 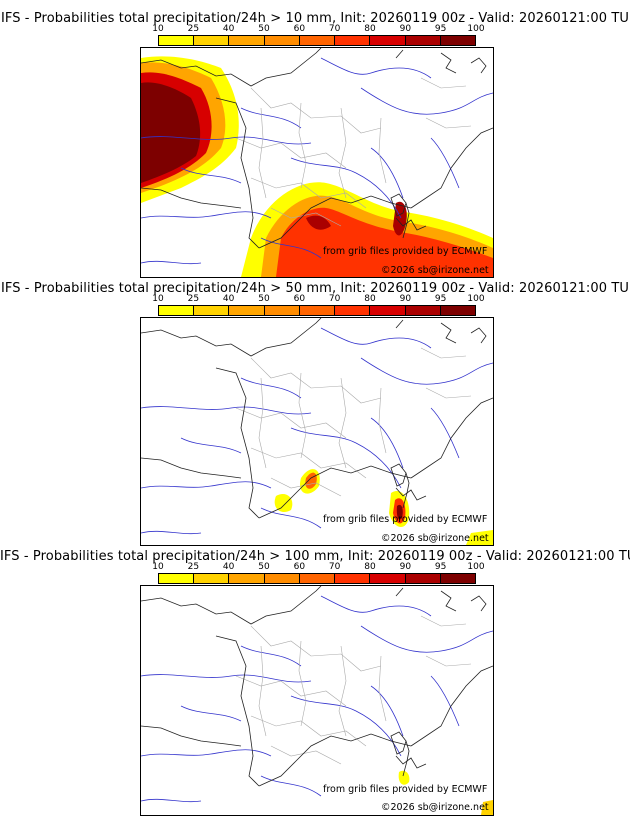 I want to click on panel-1-color-scale: 10 25 40 50 60 70 80 90 95 100, so click(x=318, y=35).